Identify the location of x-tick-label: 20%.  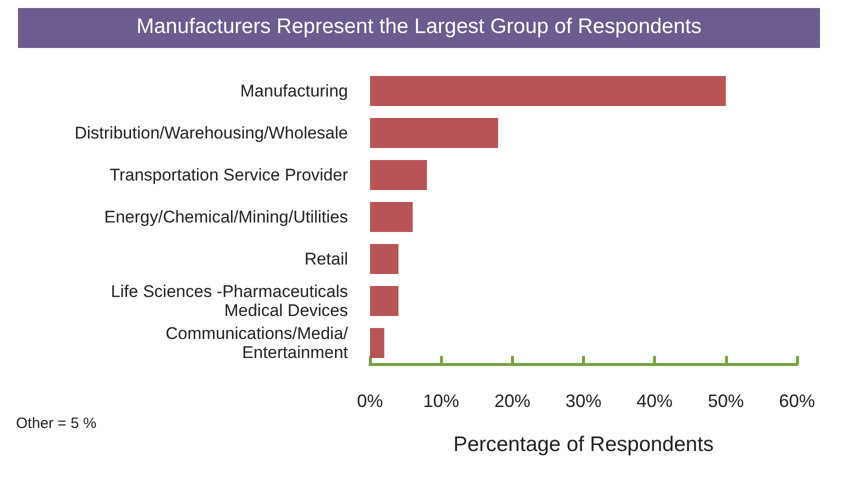
(512, 401).